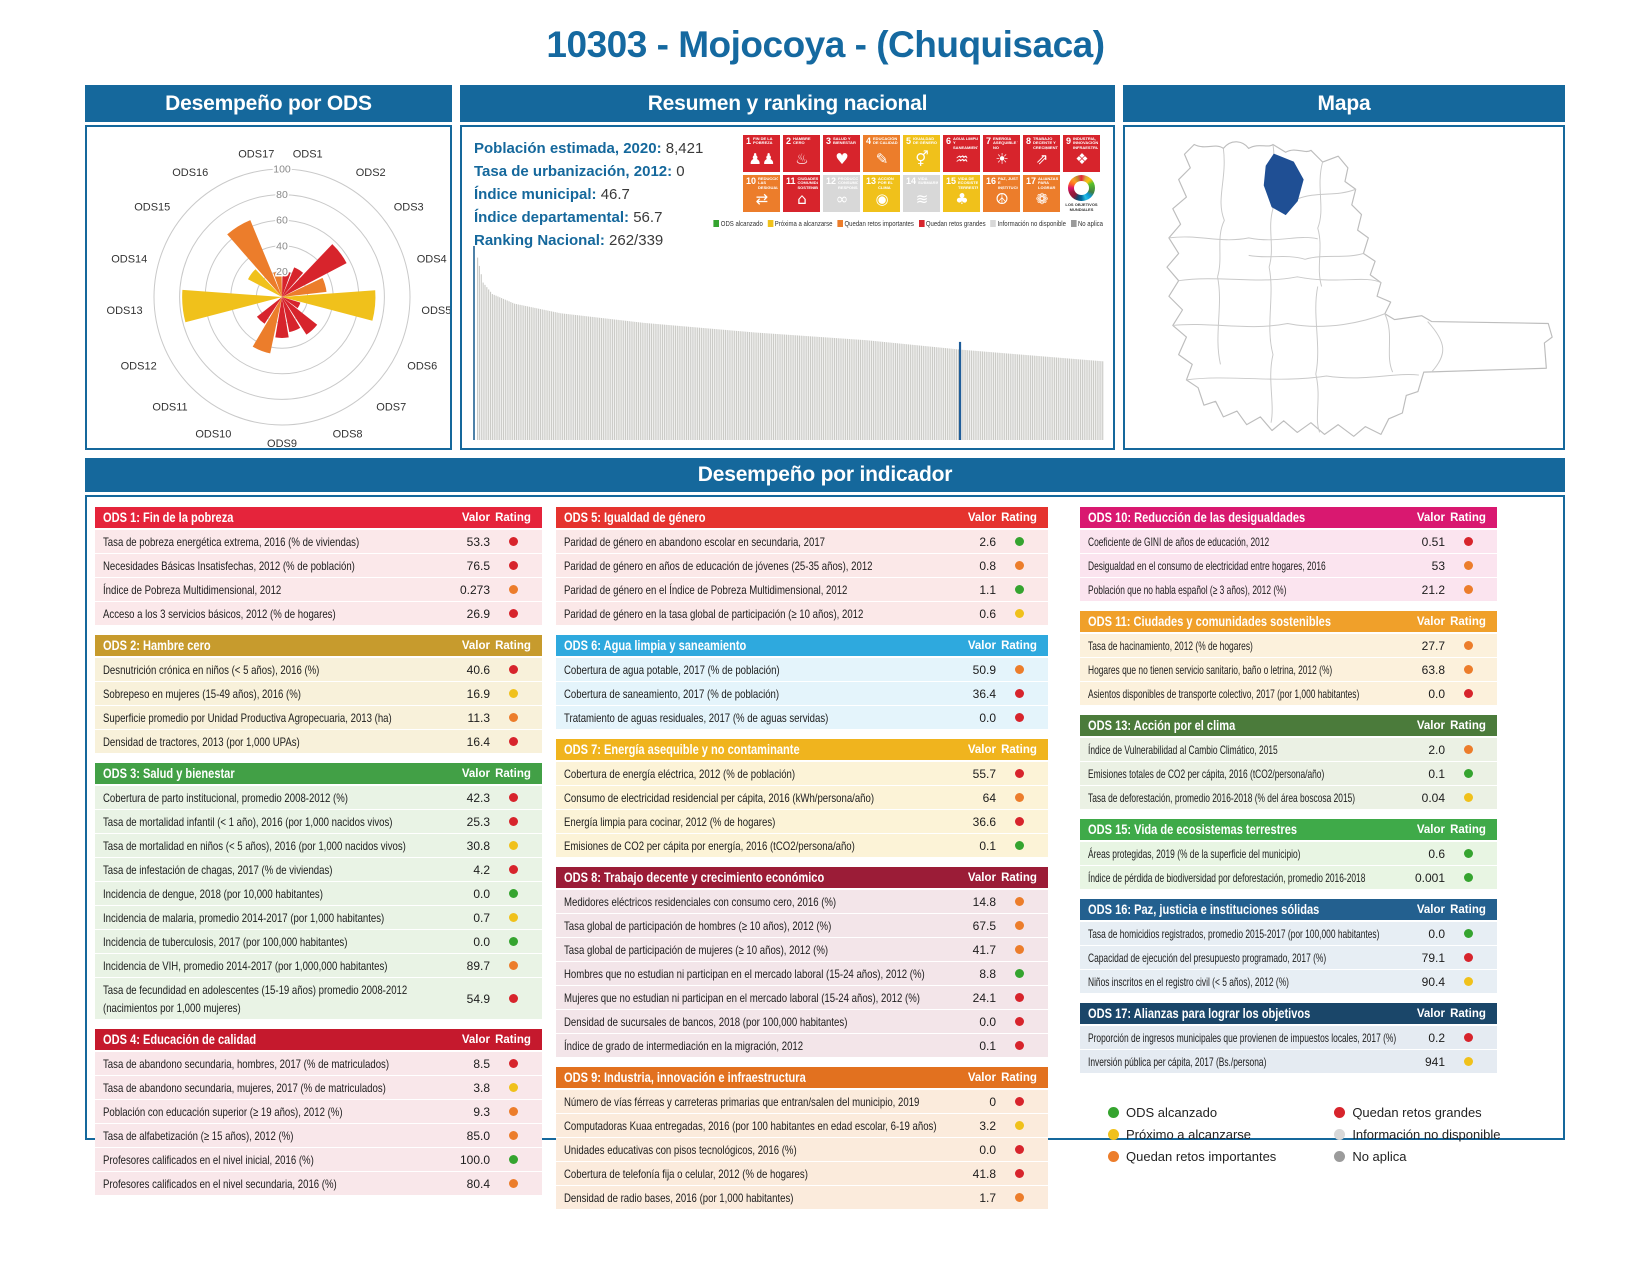 The image size is (1651, 1275). Describe the element at coordinates (1197, 517) in the screenshot. I see `table-title: ODS 10: Reducción de las desigualdades` at that location.